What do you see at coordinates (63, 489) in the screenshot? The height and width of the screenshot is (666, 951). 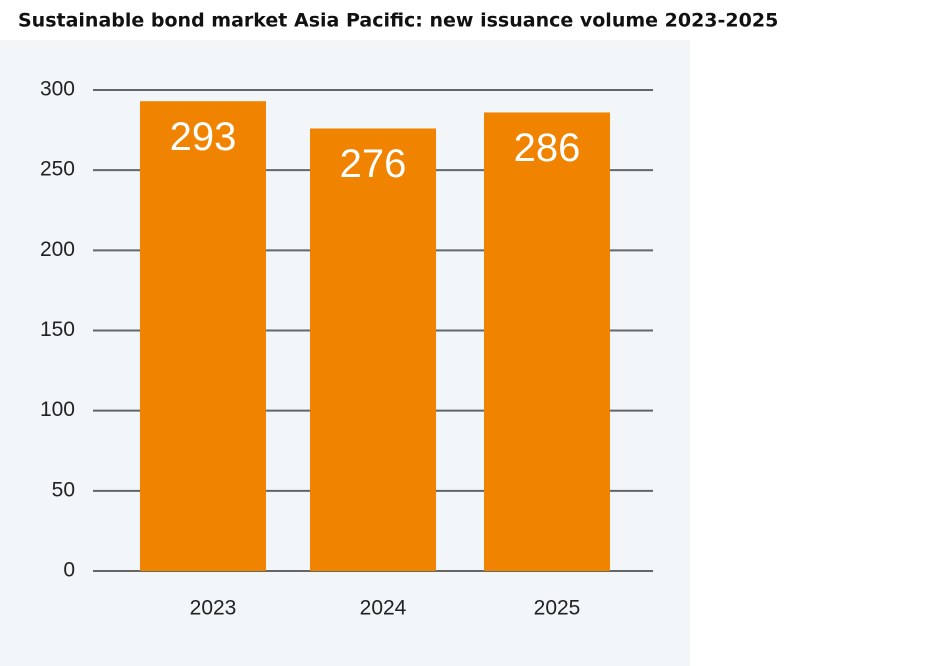 I see `y-tick-label: 50` at bounding box center [63, 489].